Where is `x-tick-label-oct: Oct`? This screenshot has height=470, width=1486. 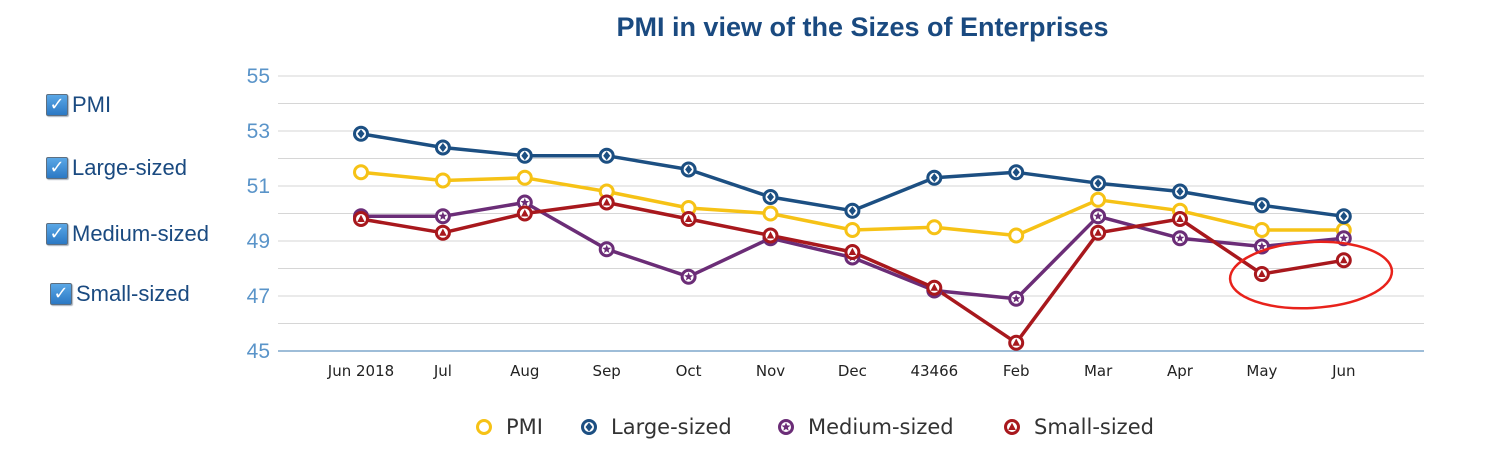
x-tick-label-oct: Oct is located at coordinates (689, 371).